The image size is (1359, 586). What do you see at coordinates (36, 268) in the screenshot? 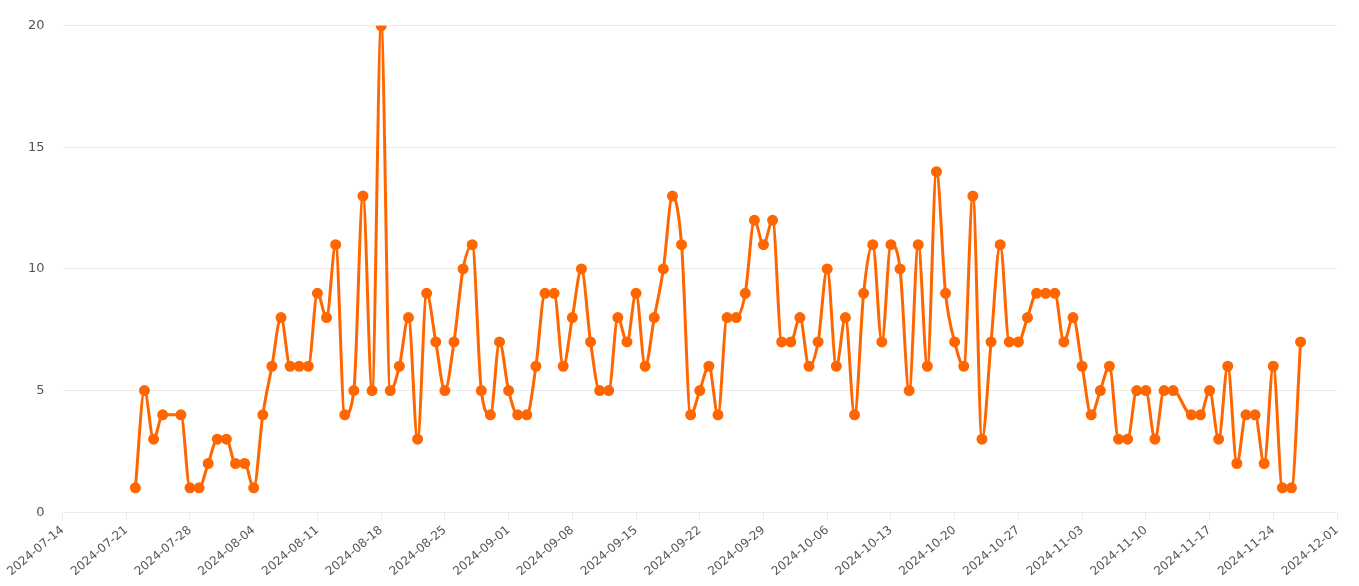
I see `y-tick-label: 10` at bounding box center [36, 268].